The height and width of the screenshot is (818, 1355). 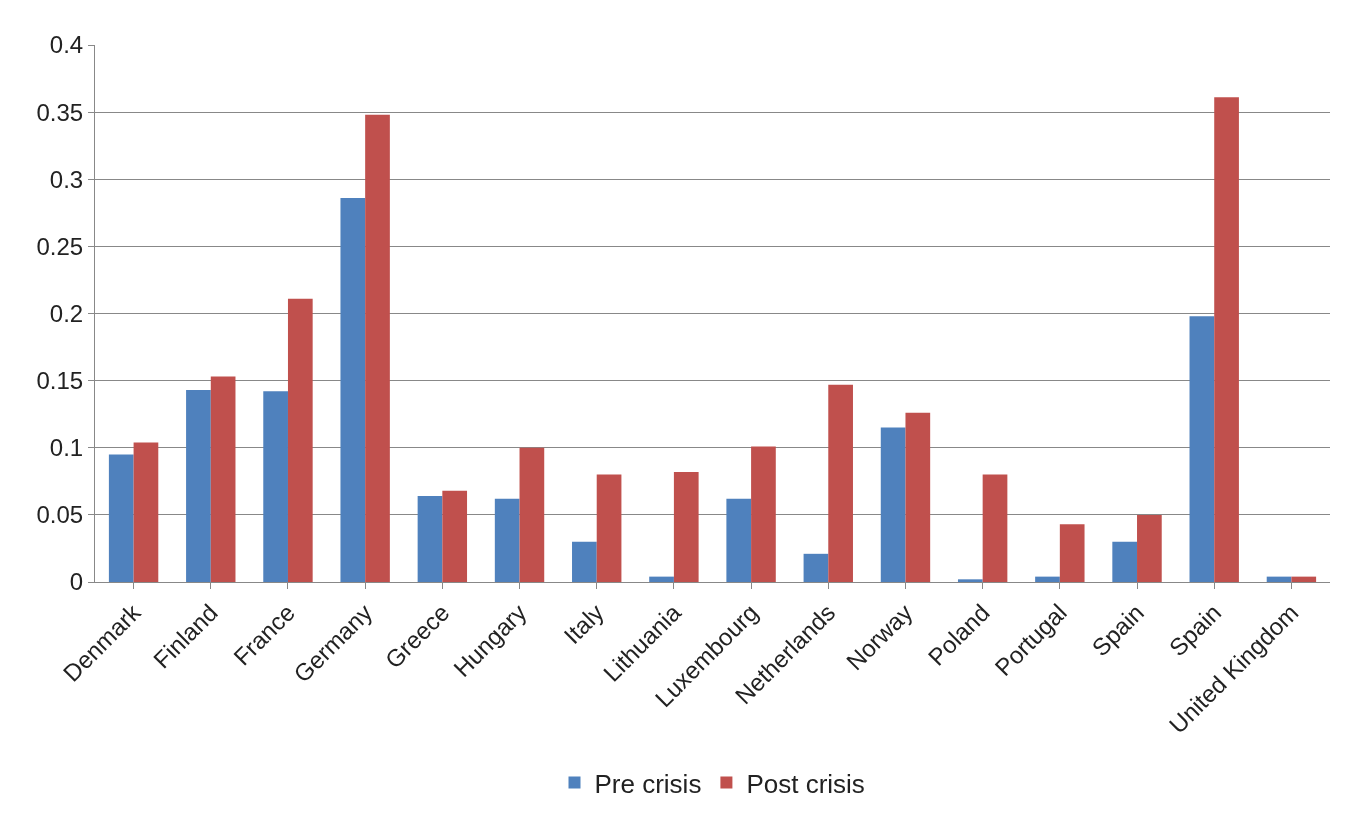 I want to click on legend-label: Pre crisis, so click(x=648, y=783).